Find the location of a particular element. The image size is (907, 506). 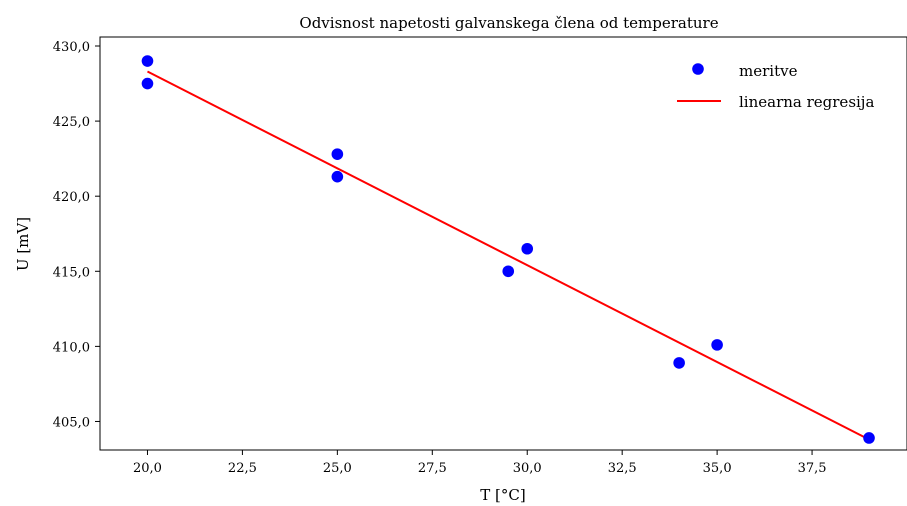

y-tick-label-2: 415,0 is located at coordinates (71, 272).